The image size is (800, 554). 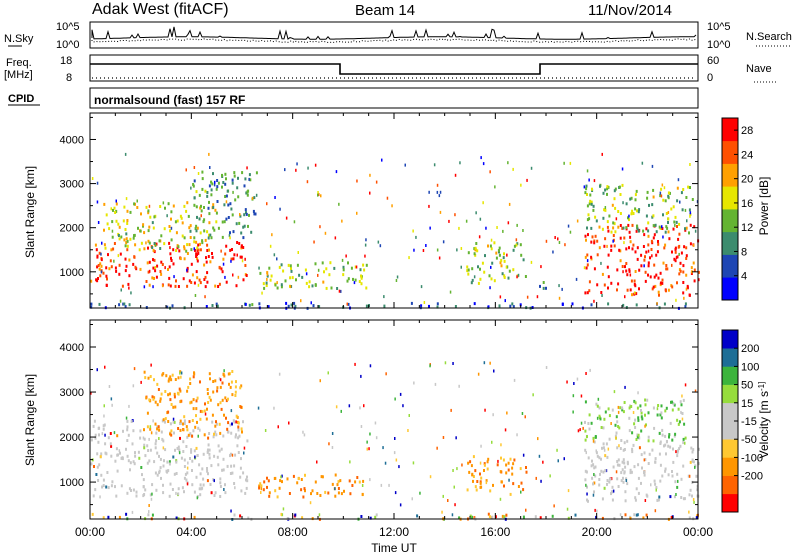 What do you see at coordinates (72, 273) in the screenshot?
I see `y-tick-label: 1000` at bounding box center [72, 273].